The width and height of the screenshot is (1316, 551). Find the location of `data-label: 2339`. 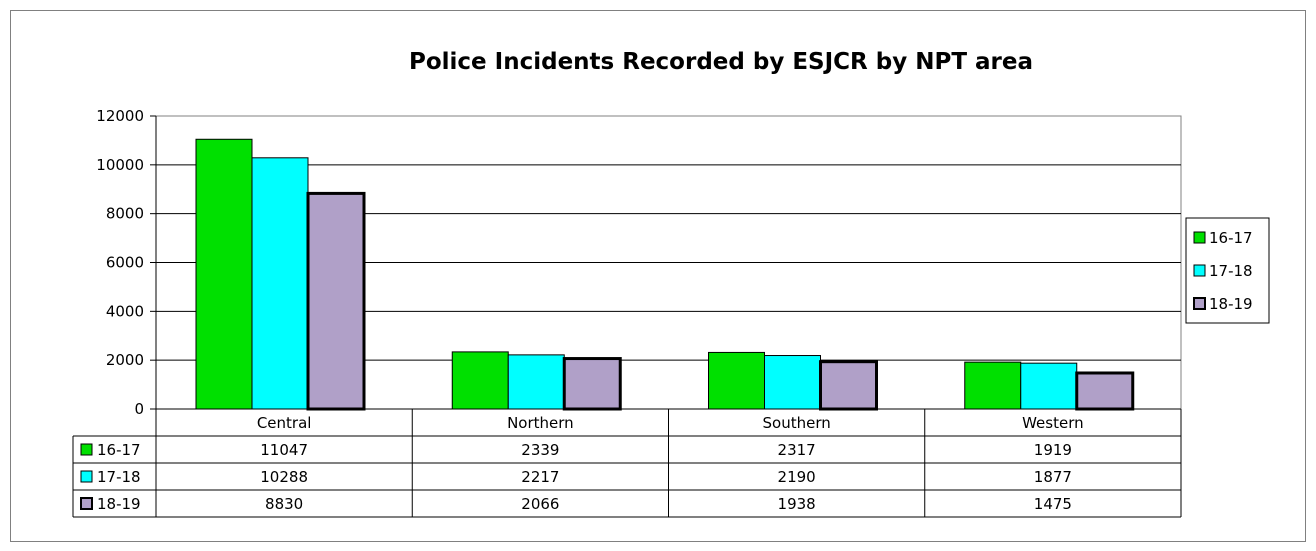

data-label: 2339 is located at coordinates (540, 450).